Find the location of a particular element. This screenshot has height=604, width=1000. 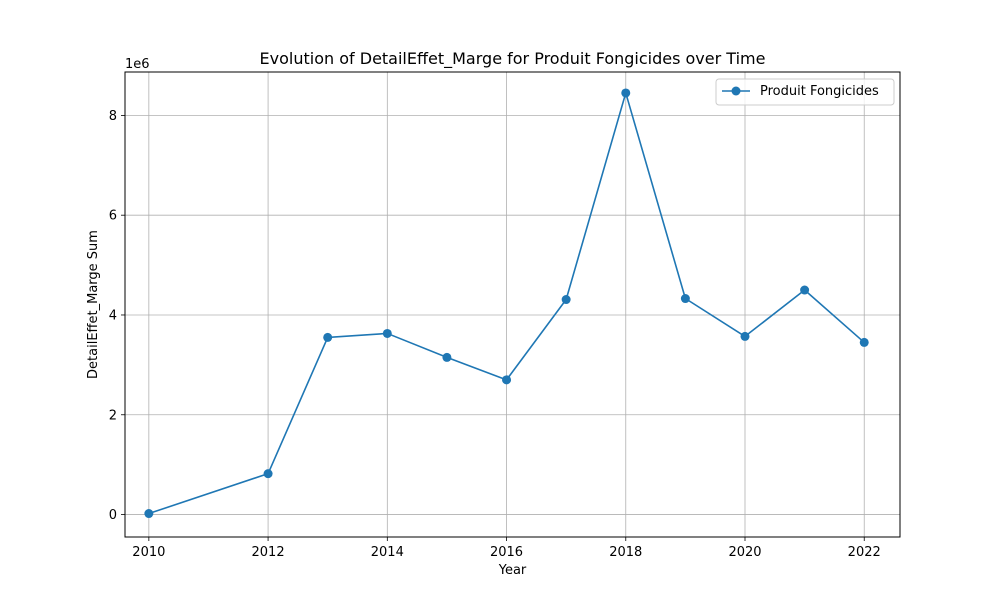

y-tick-label: 8 is located at coordinates (113, 116).